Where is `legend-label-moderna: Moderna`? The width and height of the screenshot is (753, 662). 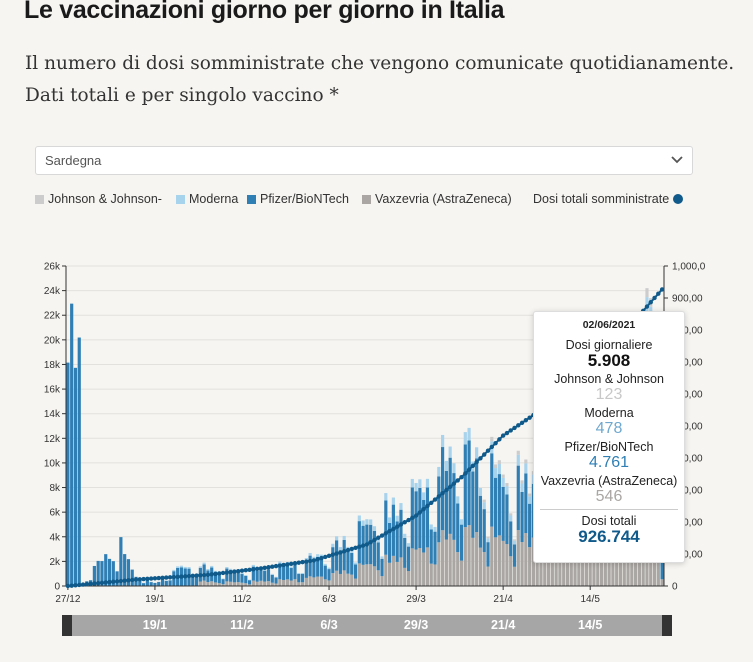
legend-label-moderna: Moderna is located at coordinates (214, 199).